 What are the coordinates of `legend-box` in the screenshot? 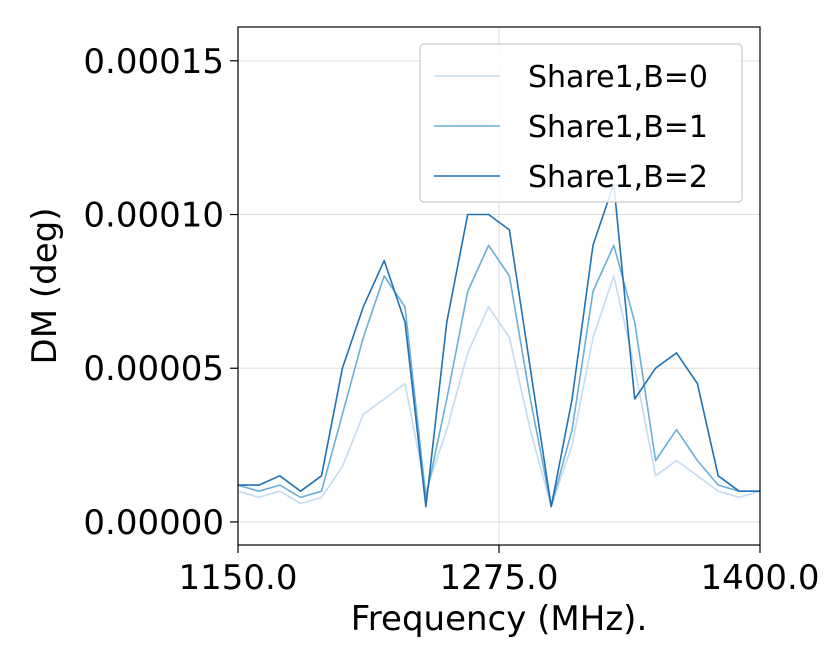 It's located at (581, 123).